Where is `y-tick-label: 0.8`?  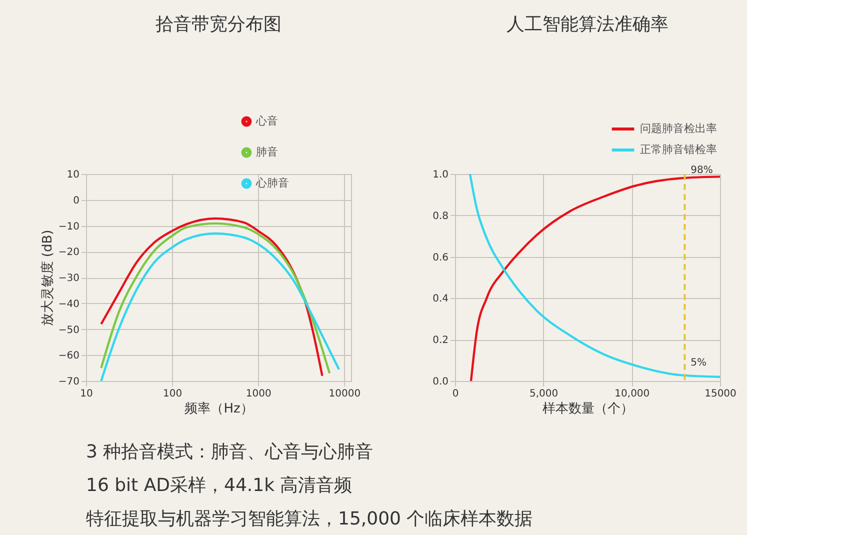
y-tick-label: 0.8 is located at coordinates (440, 216).